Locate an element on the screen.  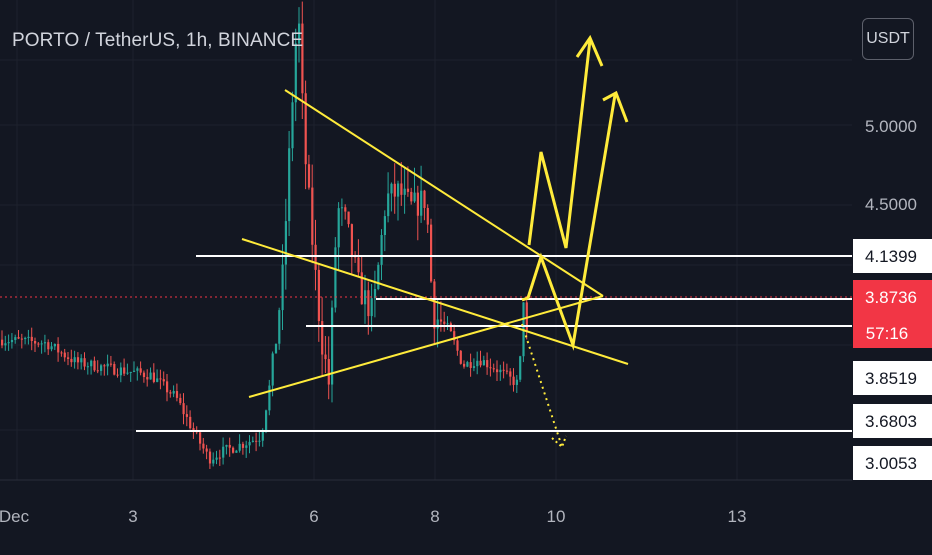
price-level-tag: 3.6803 is located at coordinates (892, 421).